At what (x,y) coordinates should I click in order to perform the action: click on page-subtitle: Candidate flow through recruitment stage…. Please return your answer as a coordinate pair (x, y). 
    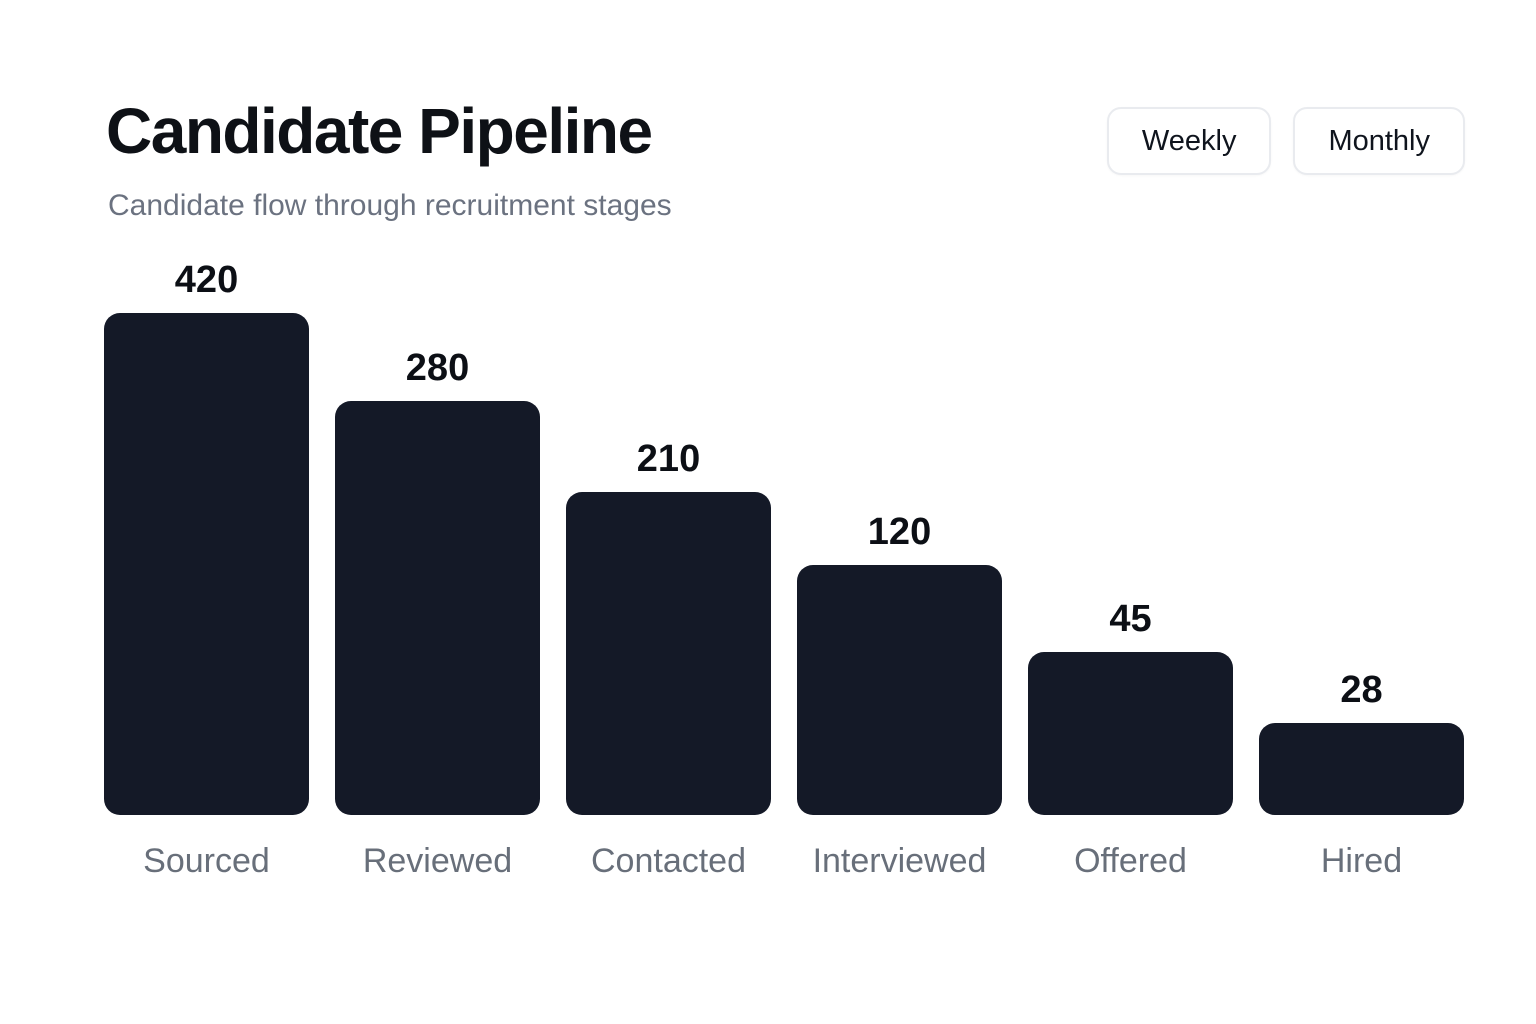
    Looking at the image, I should click on (390, 205).